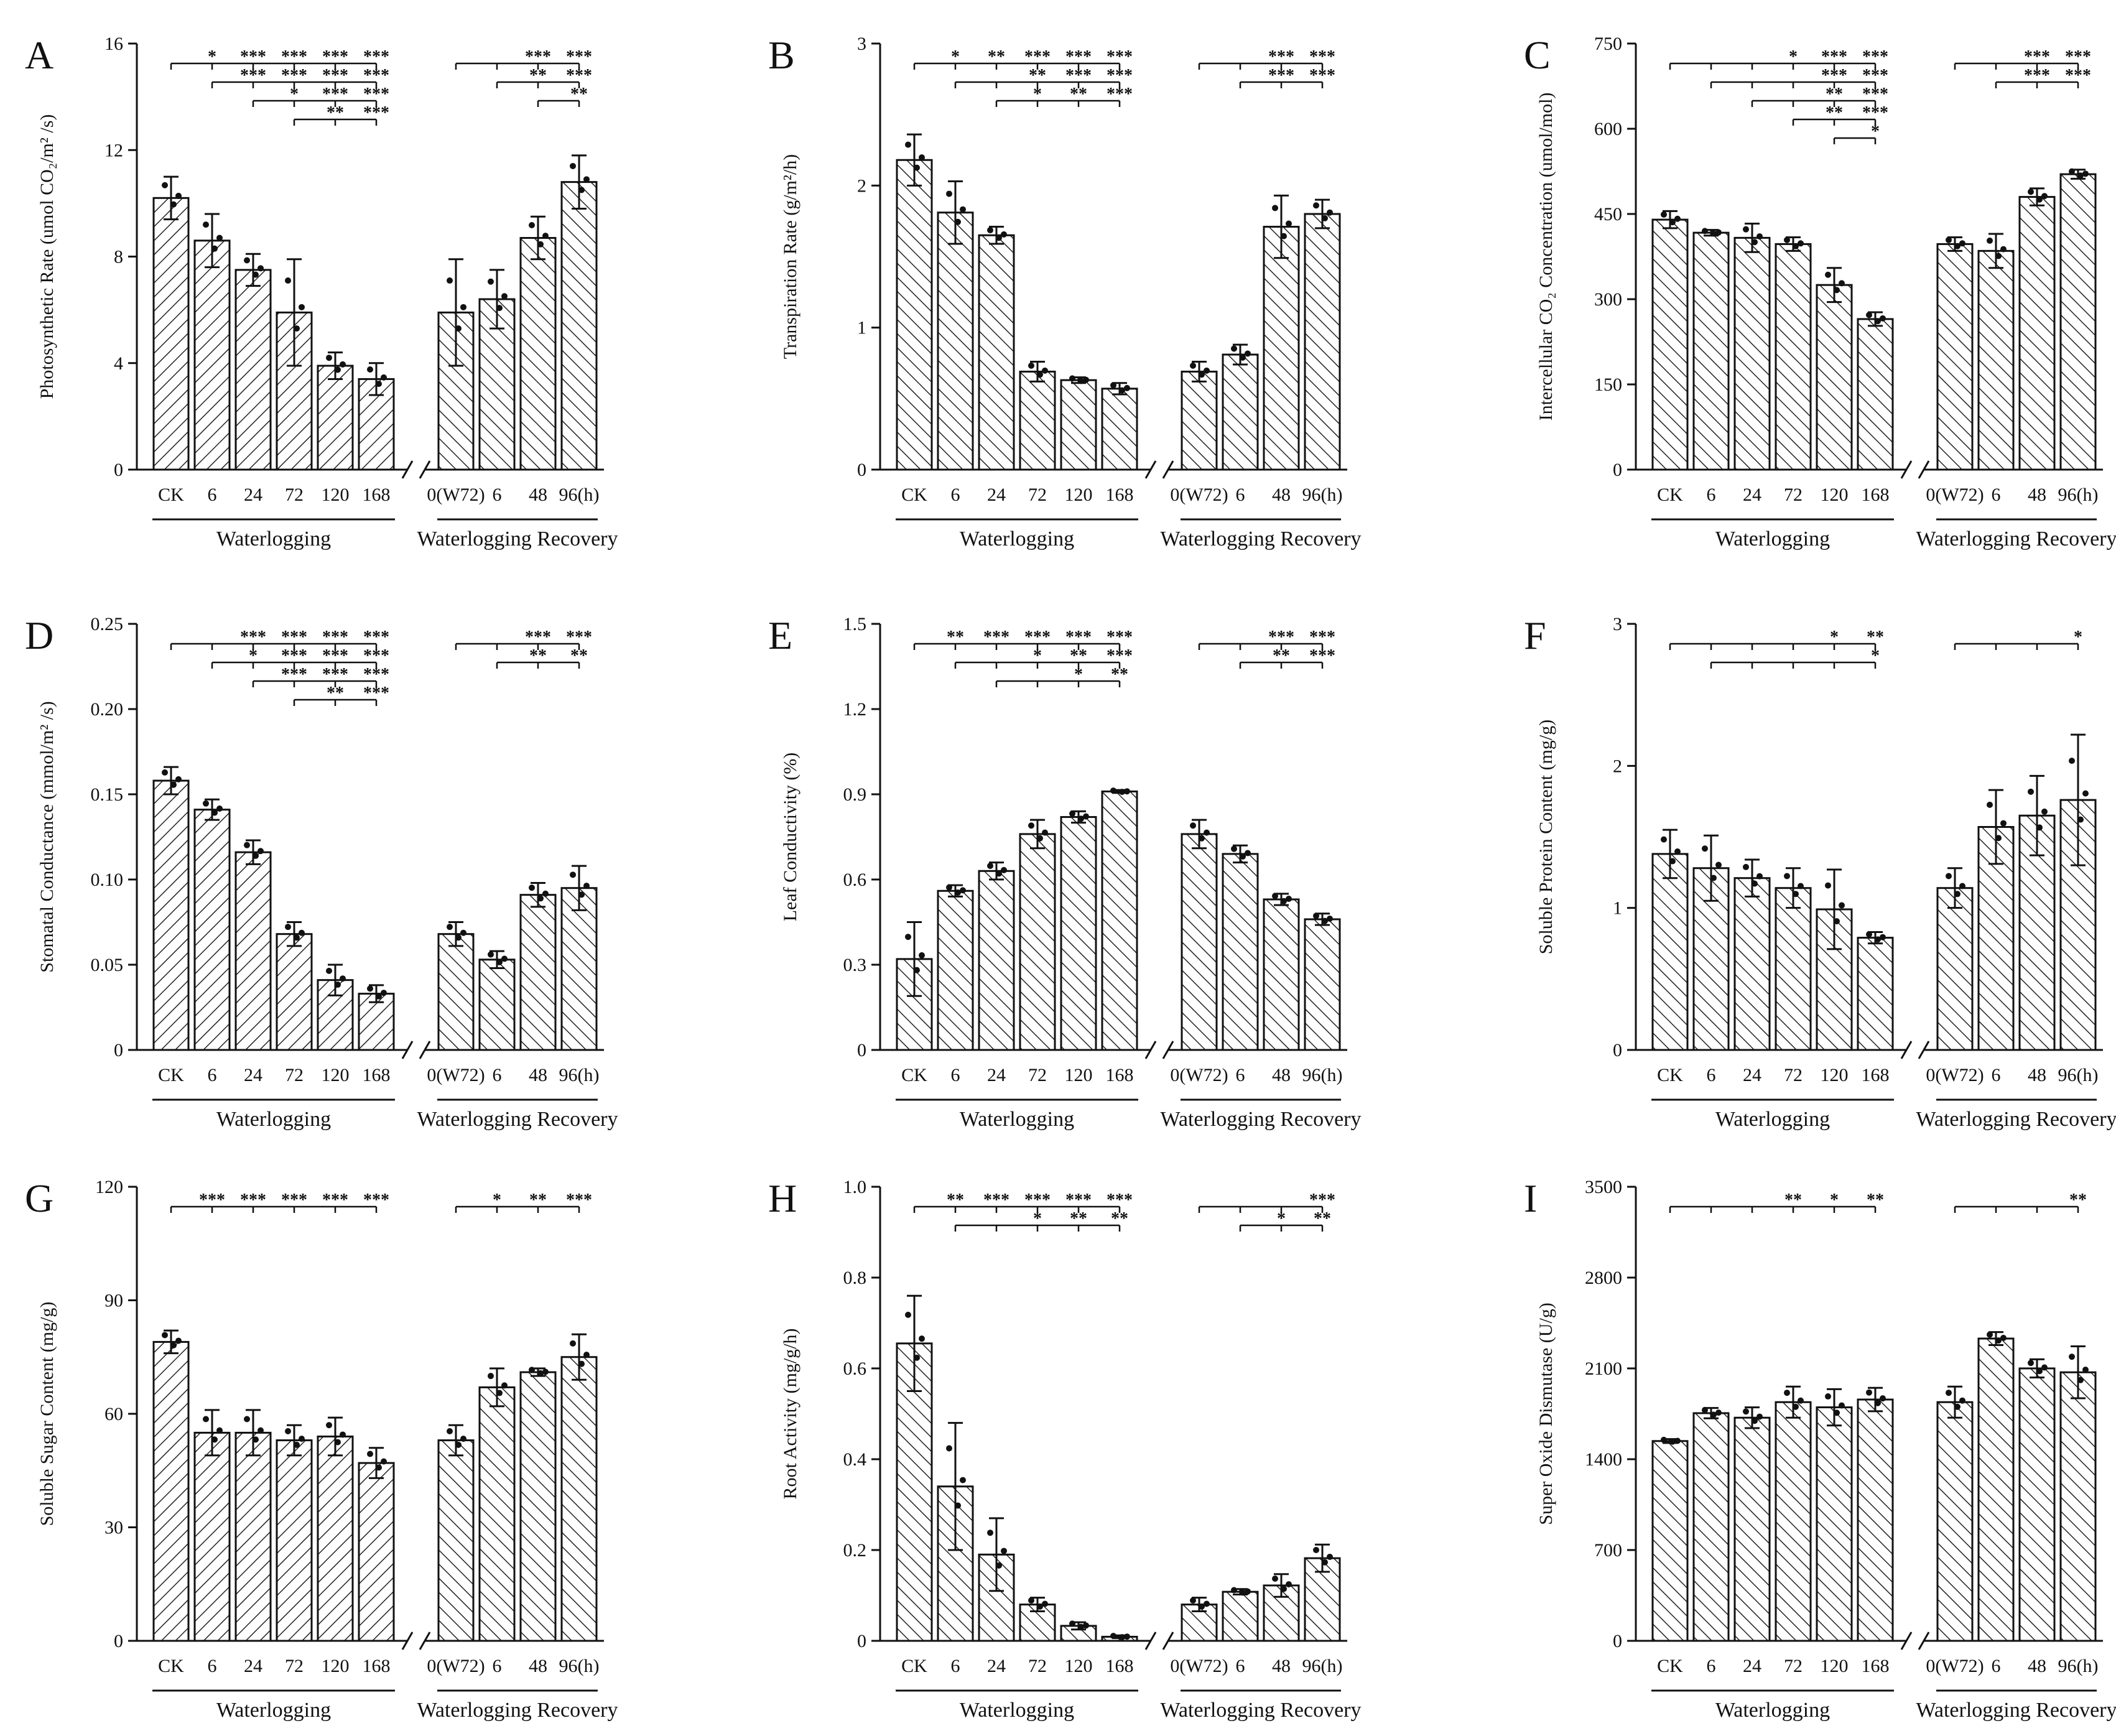  I want to click on y-tick-label: 4, so click(118, 363).